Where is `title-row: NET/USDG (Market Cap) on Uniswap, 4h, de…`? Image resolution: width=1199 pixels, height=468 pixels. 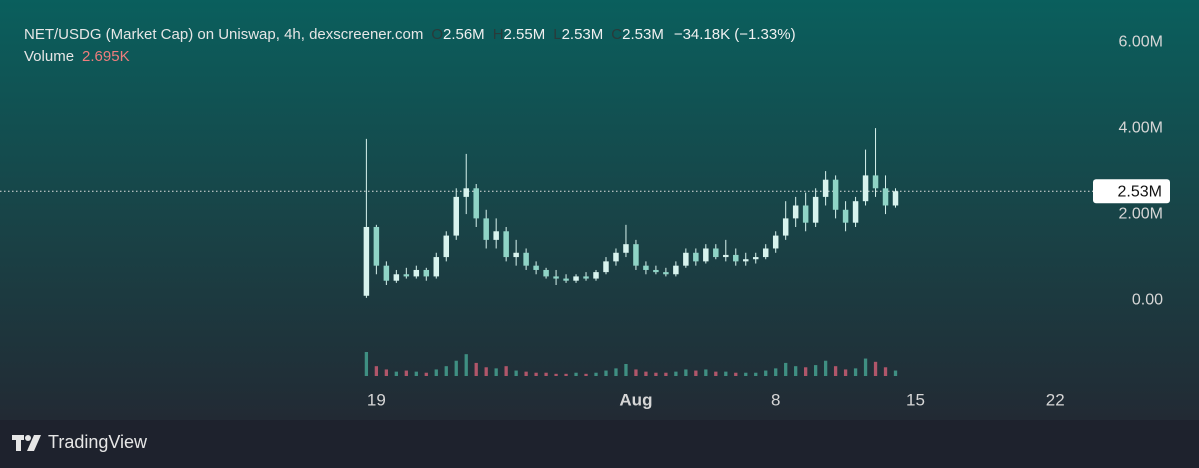
title-row: NET/USDG (Market Cap) on Uniswap, 4h, de… is located at coordinates (410, 35).